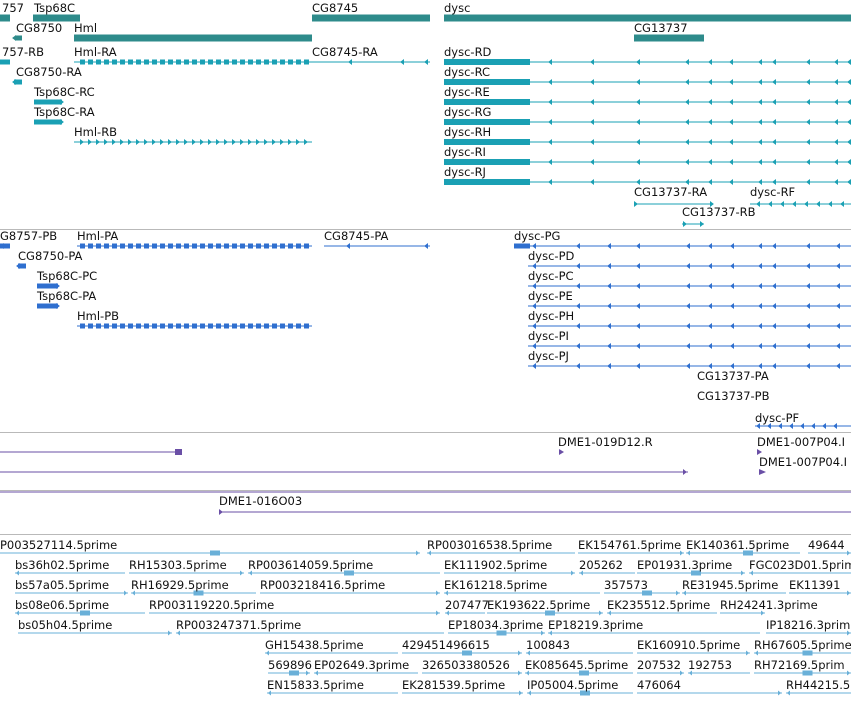  Describe the element at coordinates (730, 585) in the screenshot. I see `est-label: RE31945.5prime` at that location.